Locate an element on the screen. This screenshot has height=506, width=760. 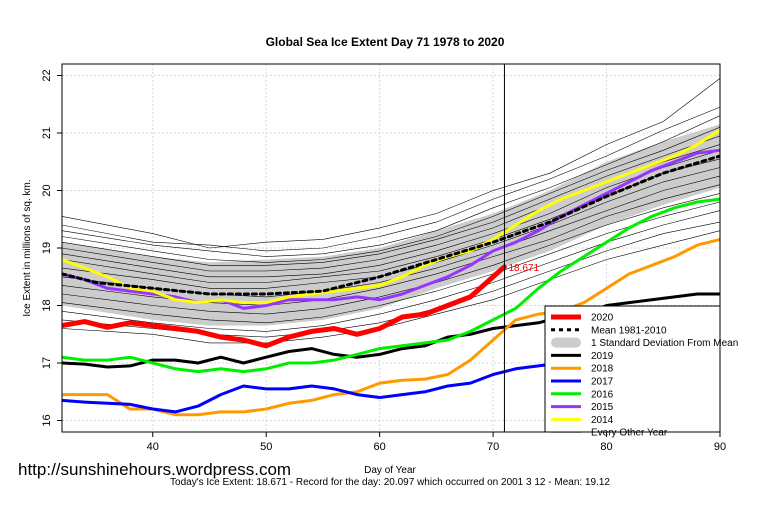
x-tick-label: 50 is located at coordinates (266, 447).